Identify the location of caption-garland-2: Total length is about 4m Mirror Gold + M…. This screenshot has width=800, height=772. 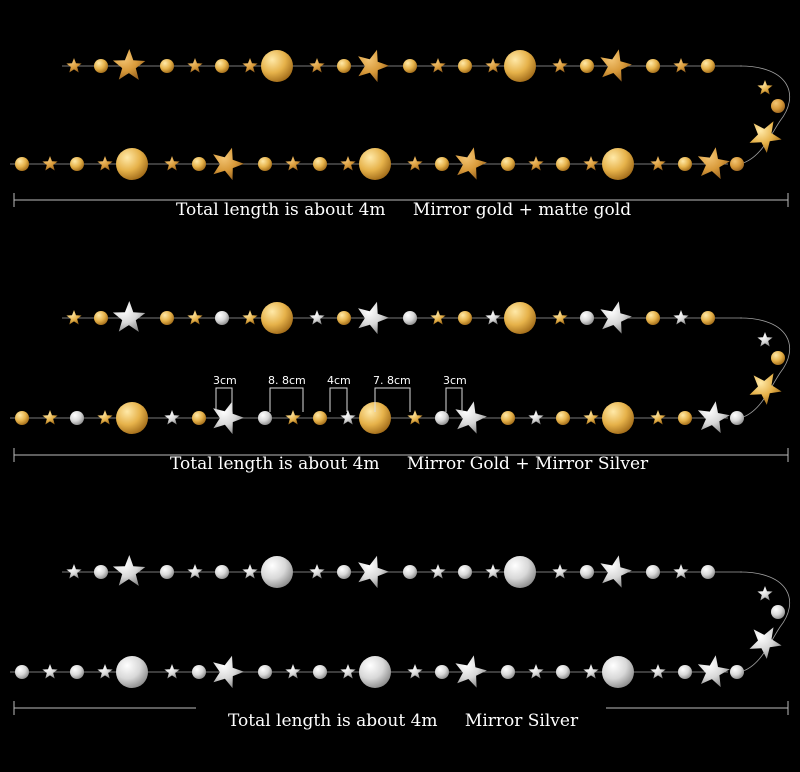
(409, 464).